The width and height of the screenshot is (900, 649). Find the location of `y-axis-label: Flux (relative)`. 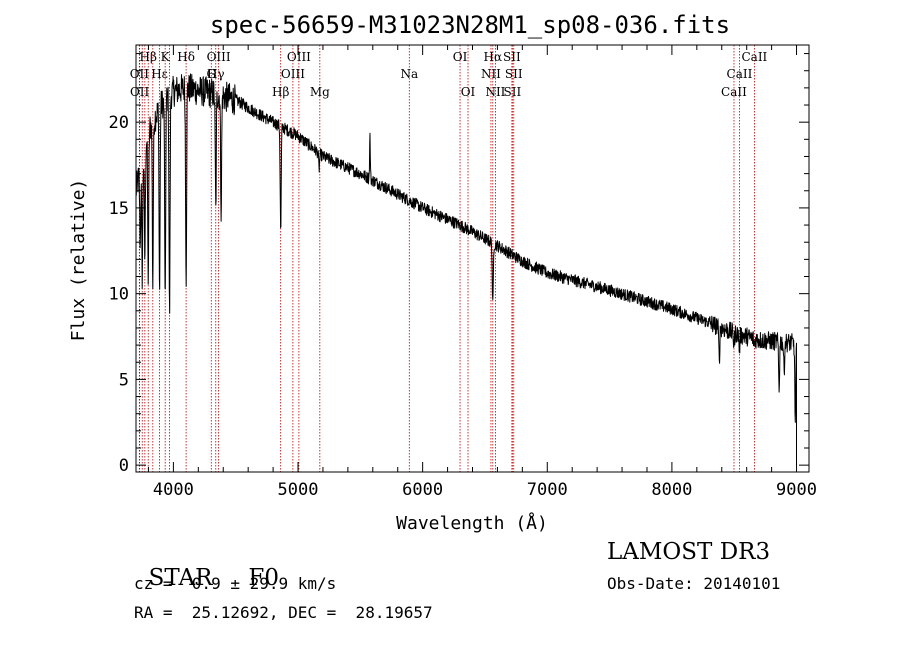

y-axis-label: Flux (relative) is located at coordinates (78, 260).